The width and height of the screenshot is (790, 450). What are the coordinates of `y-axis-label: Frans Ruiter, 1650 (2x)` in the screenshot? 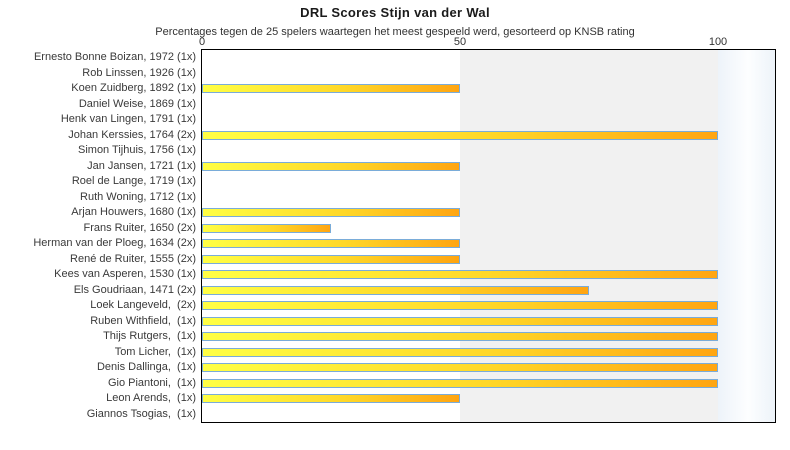 It's located at (140, 227).